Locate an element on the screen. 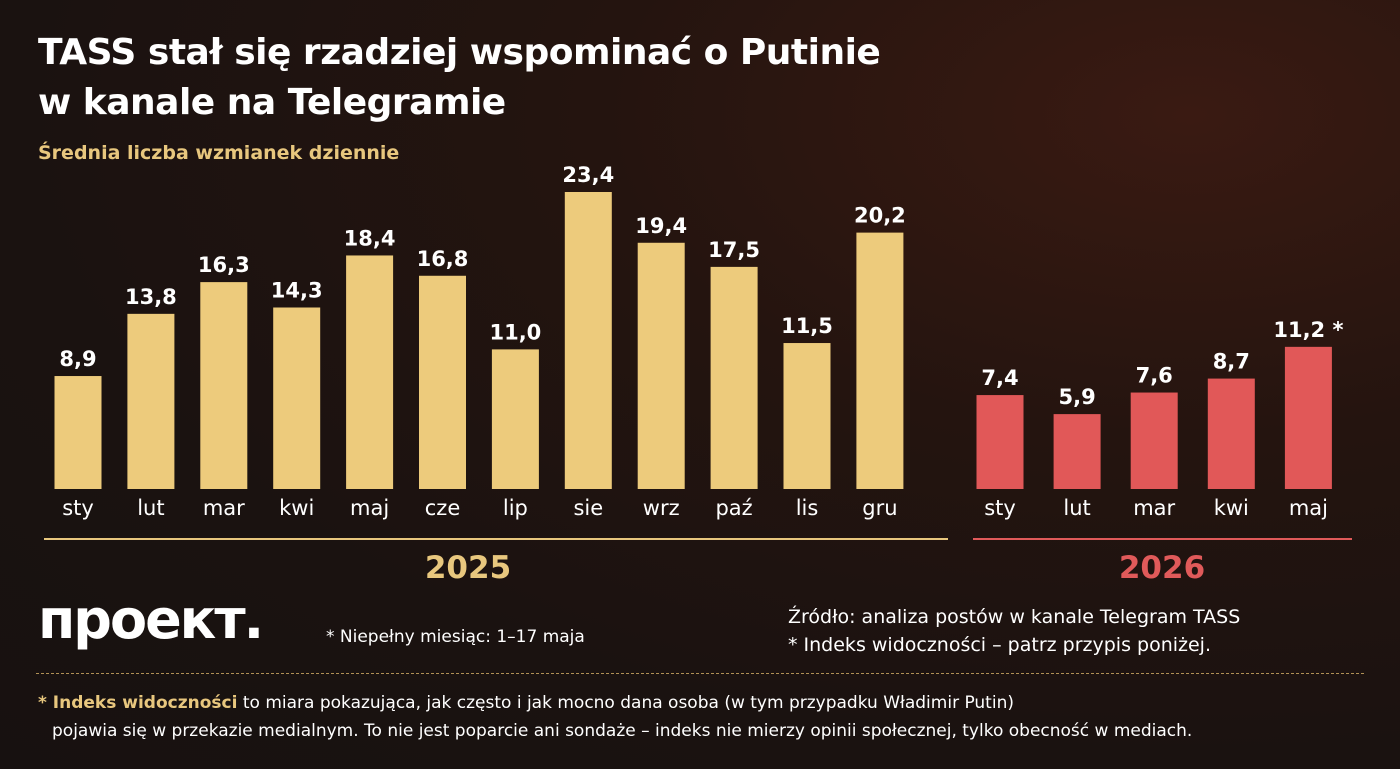 The image size is (1400, 769). value-label-2026-kwi: 8,7 is located at coordinates (1231, 362).